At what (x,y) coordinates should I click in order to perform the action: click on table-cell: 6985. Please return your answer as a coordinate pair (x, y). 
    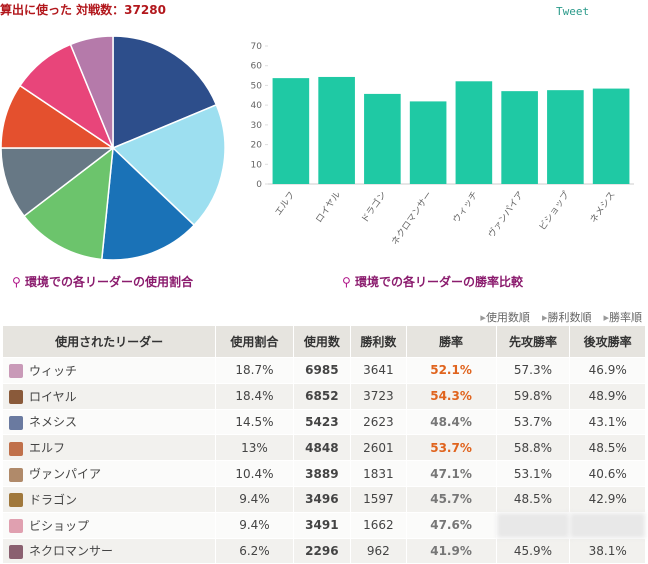
    Looking at the image, I should click on (322, 370).